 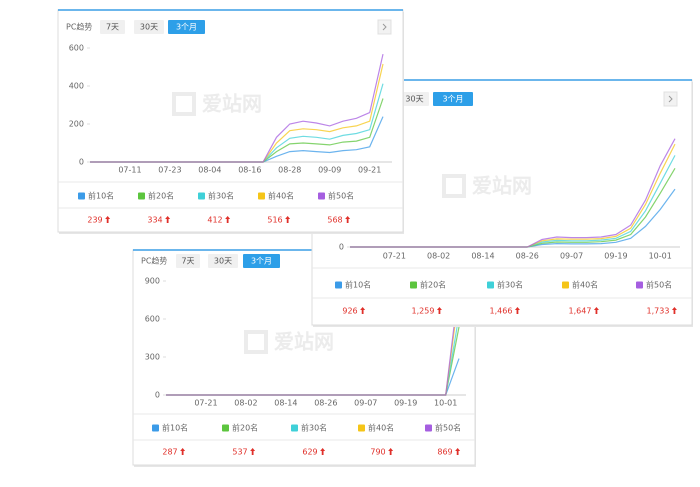 What do you see at coordinates (527, 256) in the screenshot?
I see `x-tick-label: 08-26` at bounding box center [527, 256].